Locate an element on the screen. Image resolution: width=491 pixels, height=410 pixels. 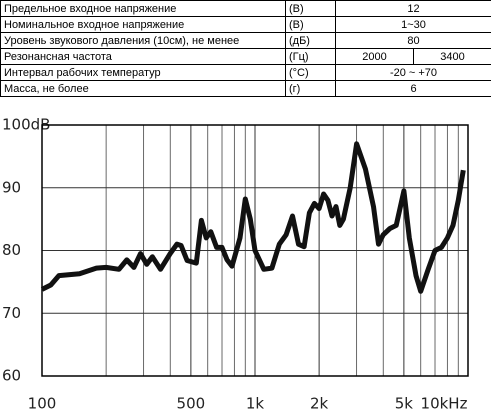
x-tick-label: 100 is located at coordinates (42, 402).